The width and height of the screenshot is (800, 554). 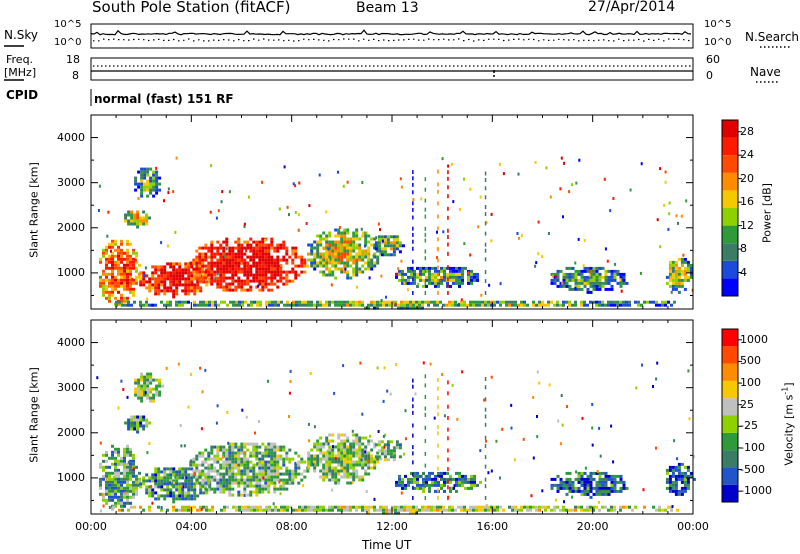 What do you see at coordinates (20, 72) in the screenshot?
I see `freq-label-2: [MHz]` at bounding box center [20, 72].